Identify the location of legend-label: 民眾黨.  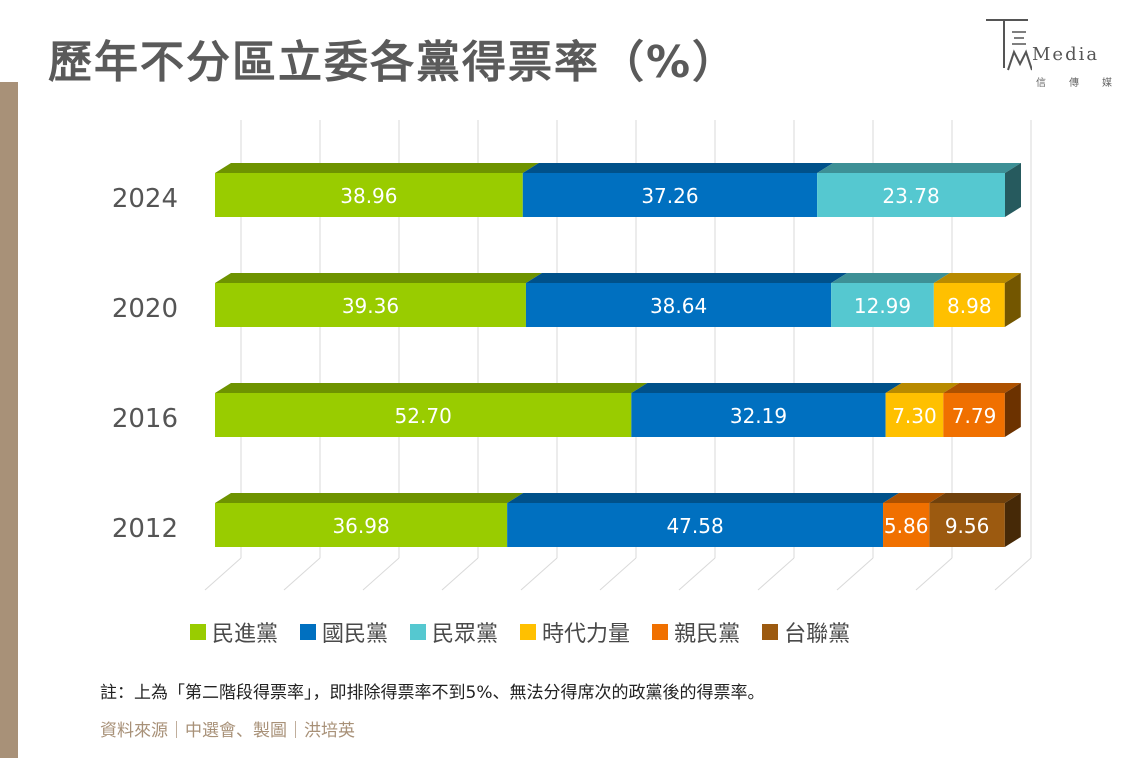
(465, 634).